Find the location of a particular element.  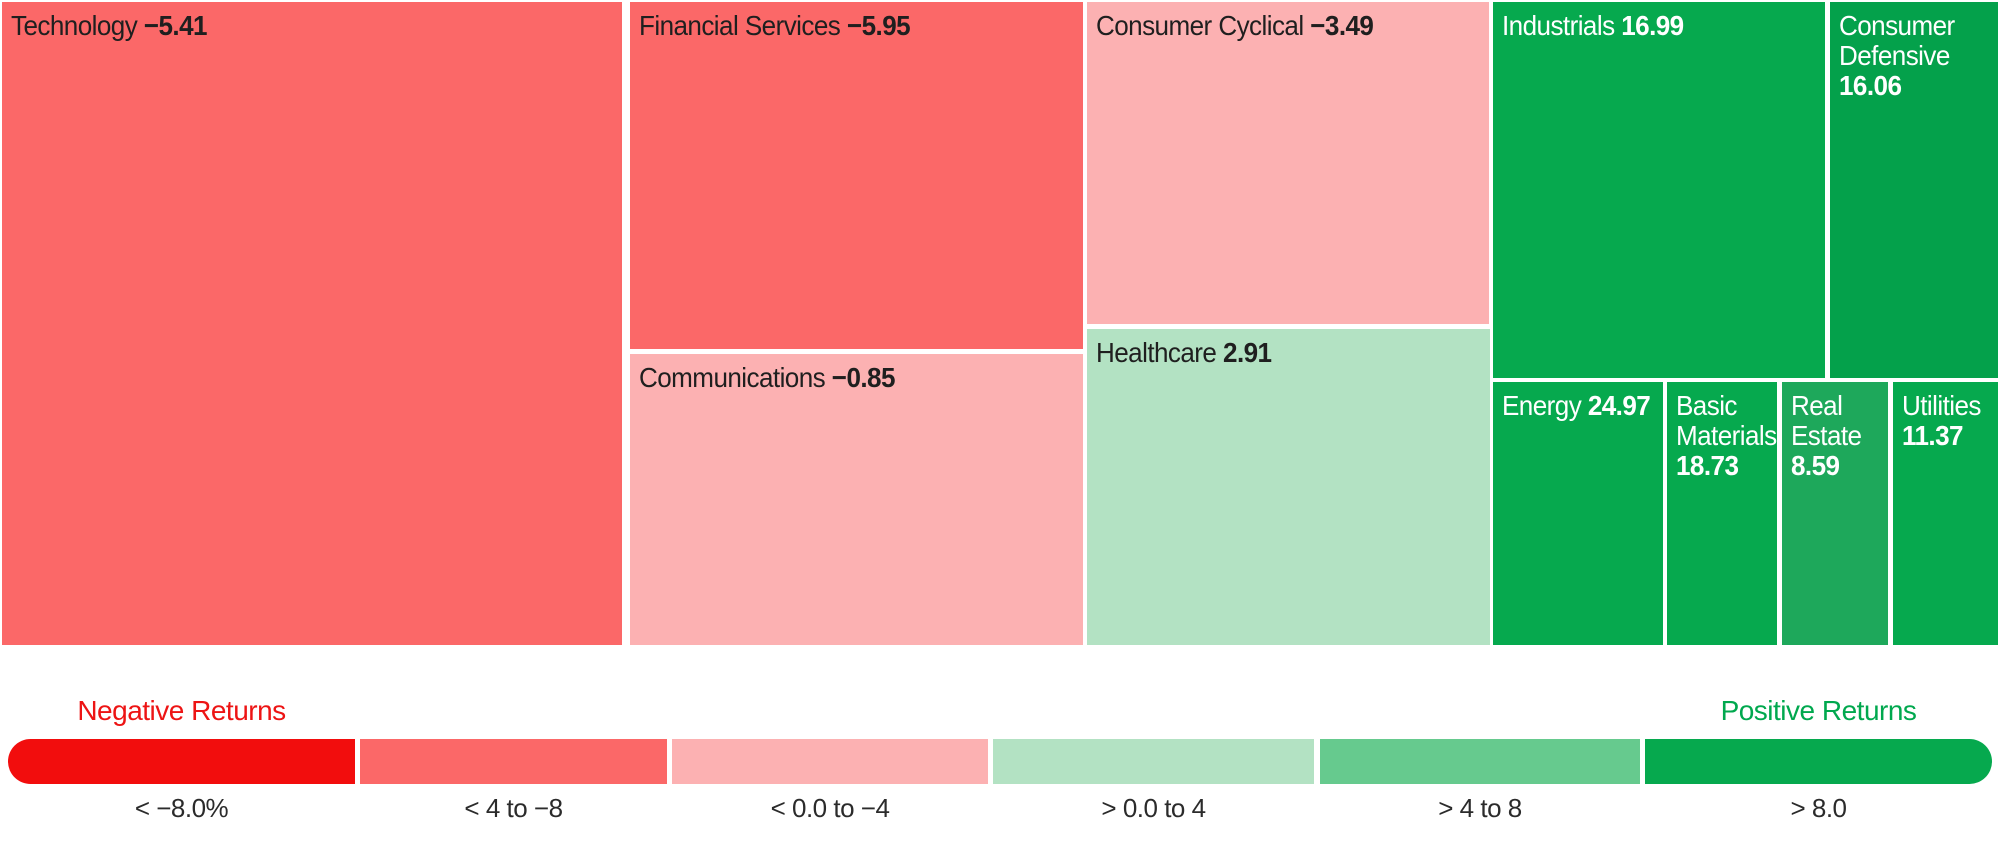

tile-label-basic-materials: Basic Materials 18.73 is located at coordinates (1726, 436).